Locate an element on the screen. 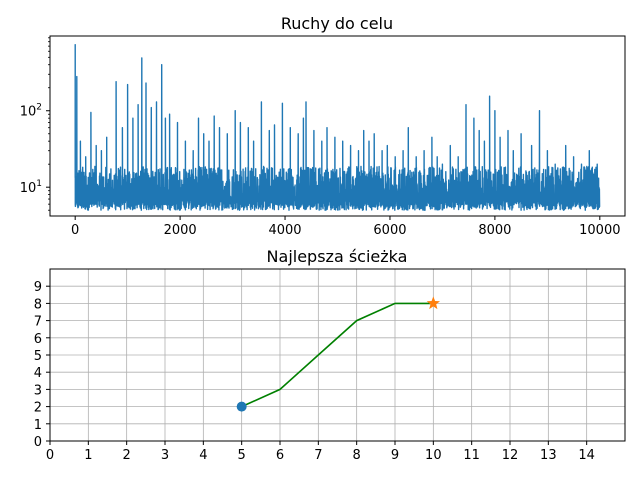  x-tick-label: 10 is located at coordinates (433, 455).